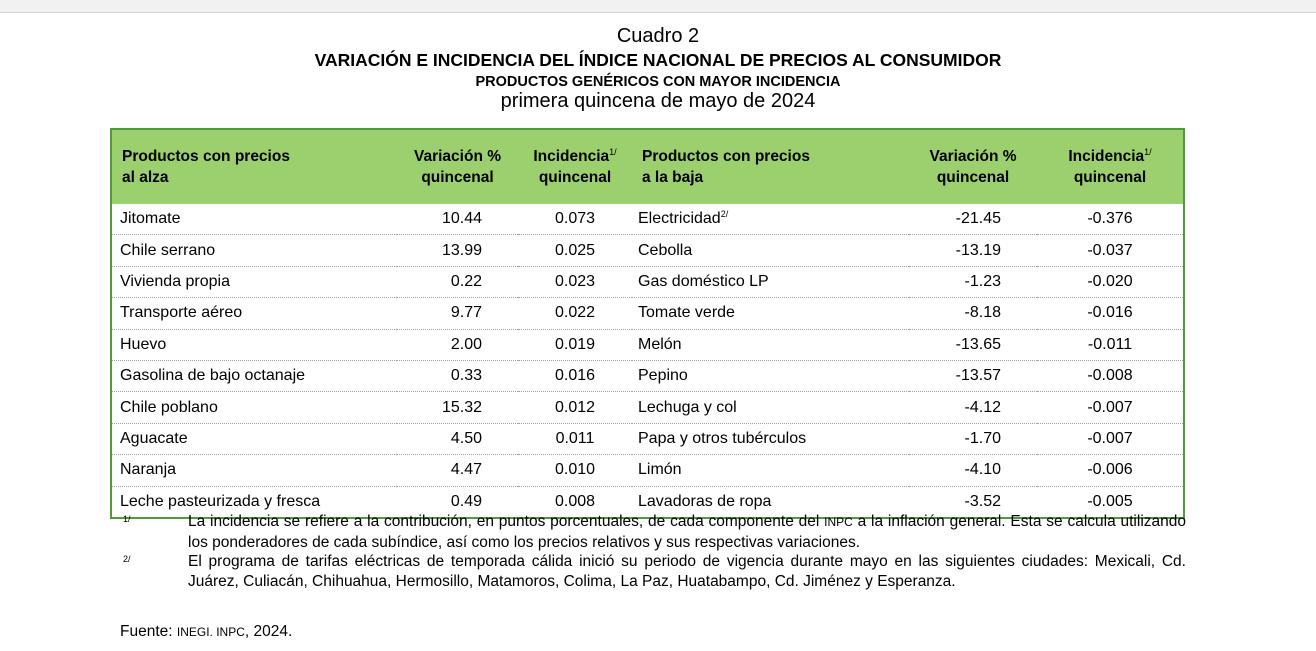  I want to click on table-row: Naranja 4.47 0.010 Limón -4.10 -0.006, so click(647, 470).